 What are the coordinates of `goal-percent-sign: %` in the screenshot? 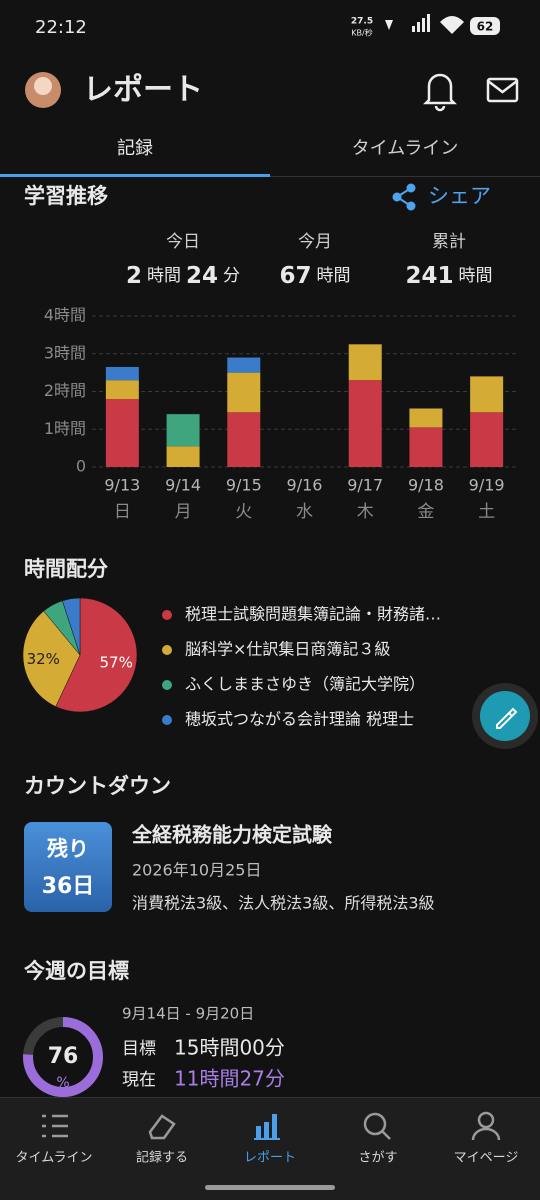 It's located at (62, 1083).